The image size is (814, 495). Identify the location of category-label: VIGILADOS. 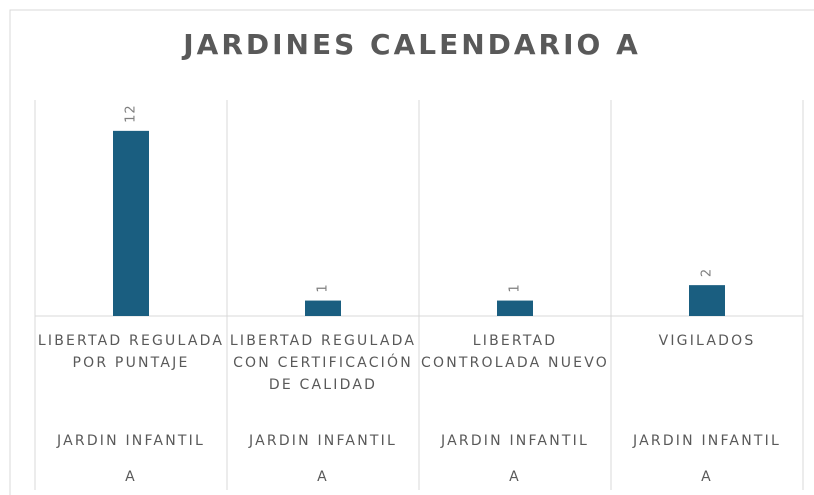
(707, 341).